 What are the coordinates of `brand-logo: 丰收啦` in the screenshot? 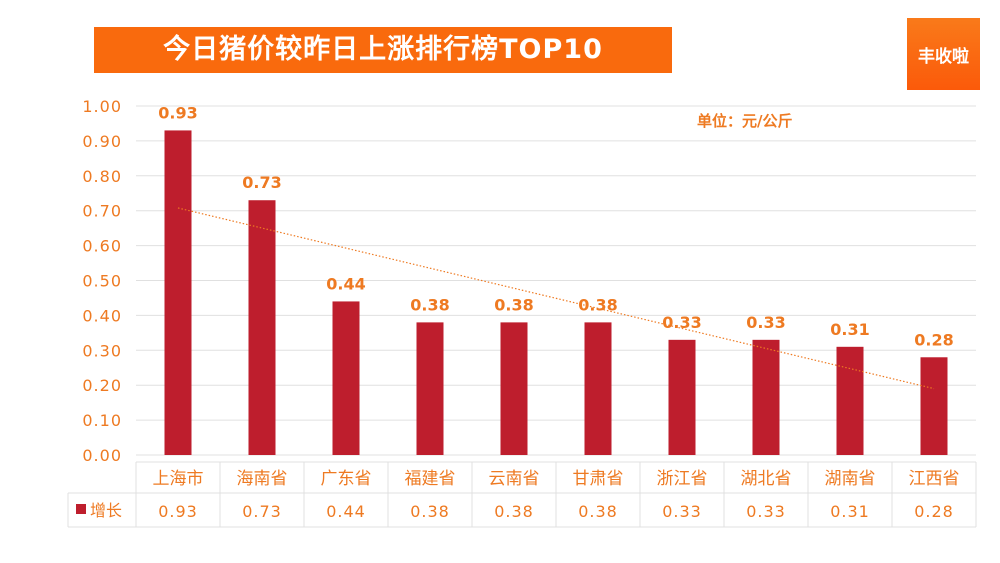 It's located at (943, 54).